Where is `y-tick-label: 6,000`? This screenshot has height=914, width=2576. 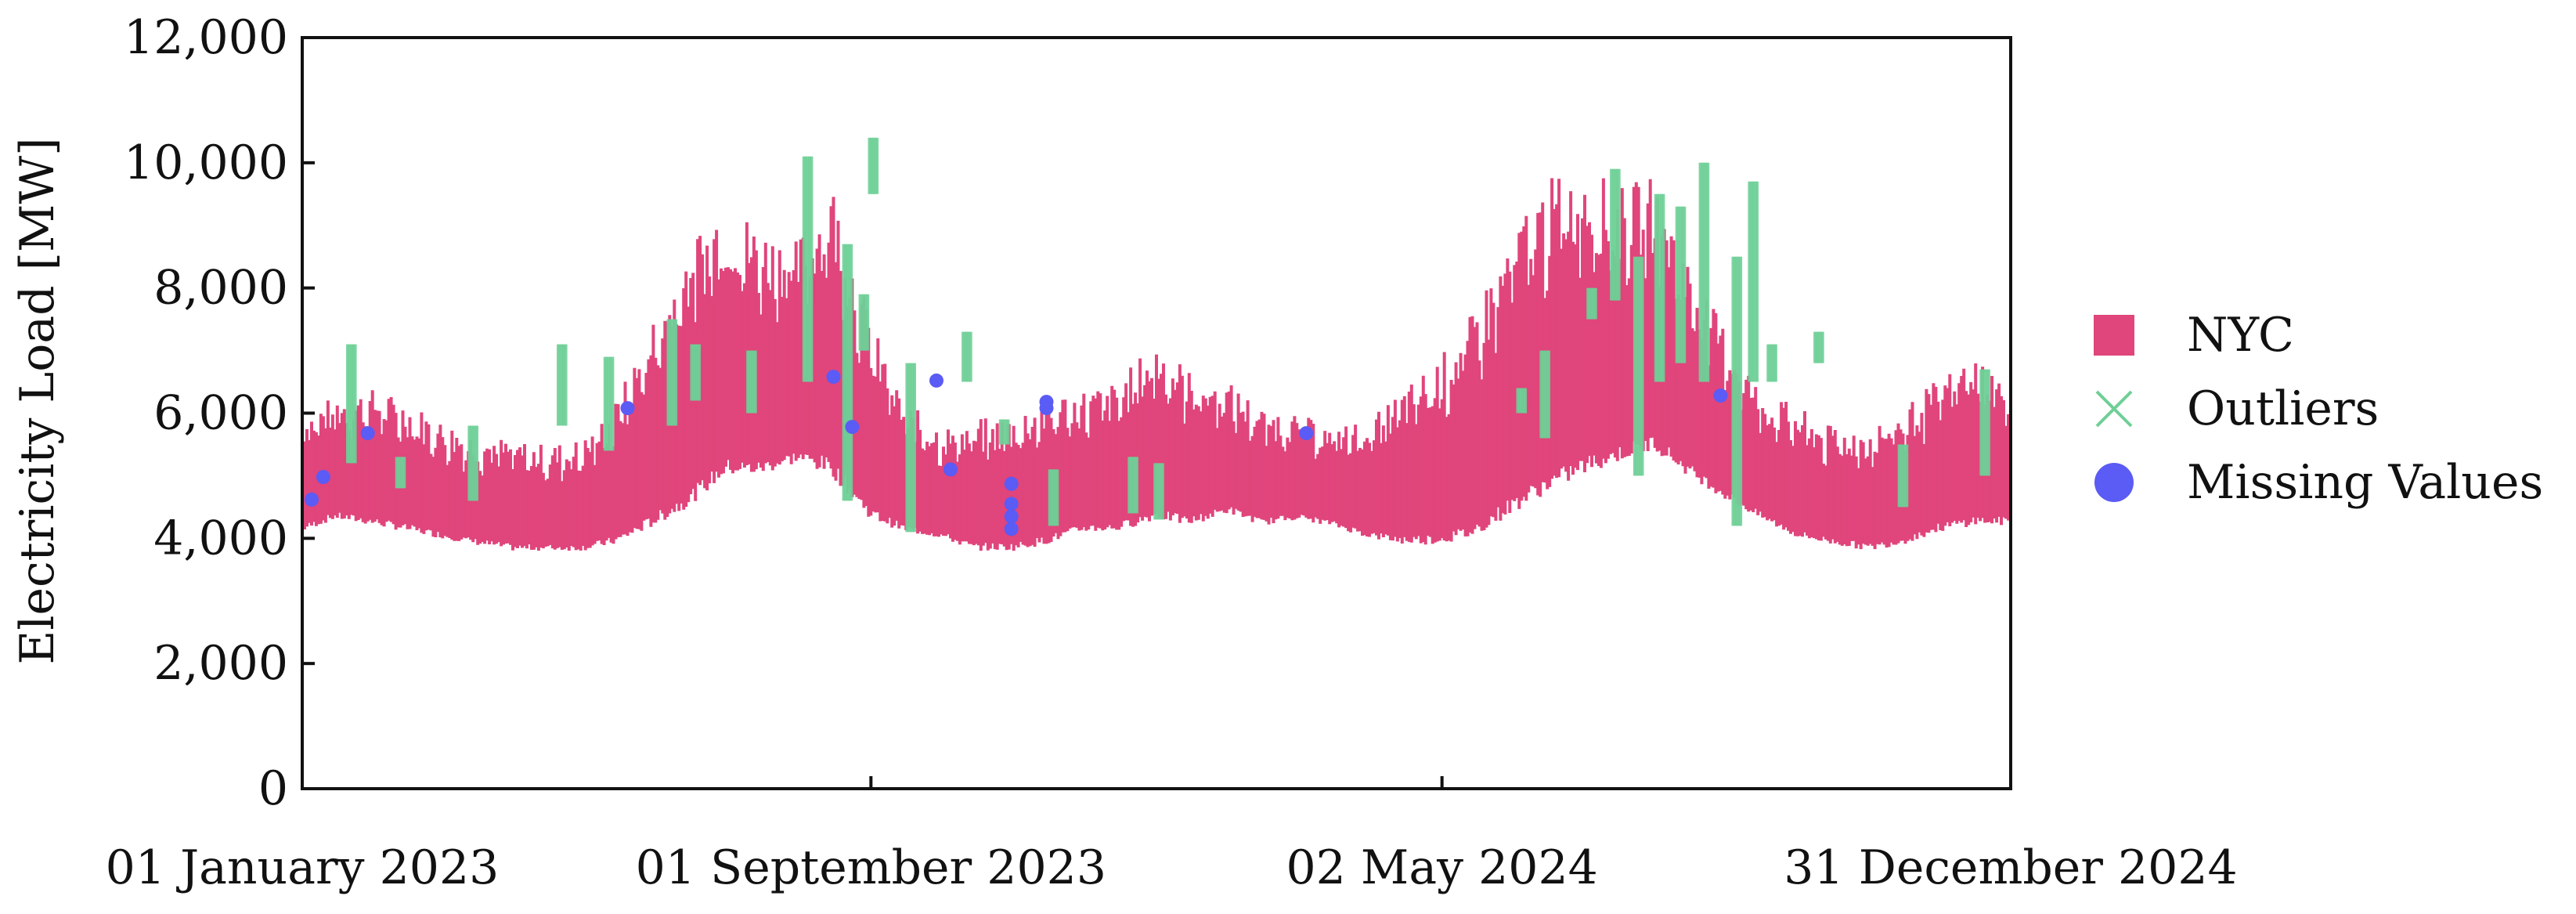 y-tick-label: 6,000 is located at coordinates (220, 413).